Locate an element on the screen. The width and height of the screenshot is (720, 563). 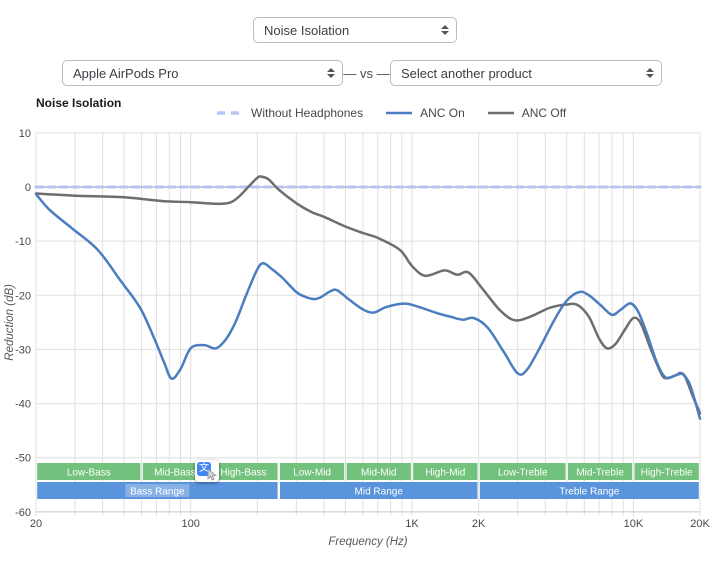
x-tick-100: 100 is located at coordinates (191, 524).